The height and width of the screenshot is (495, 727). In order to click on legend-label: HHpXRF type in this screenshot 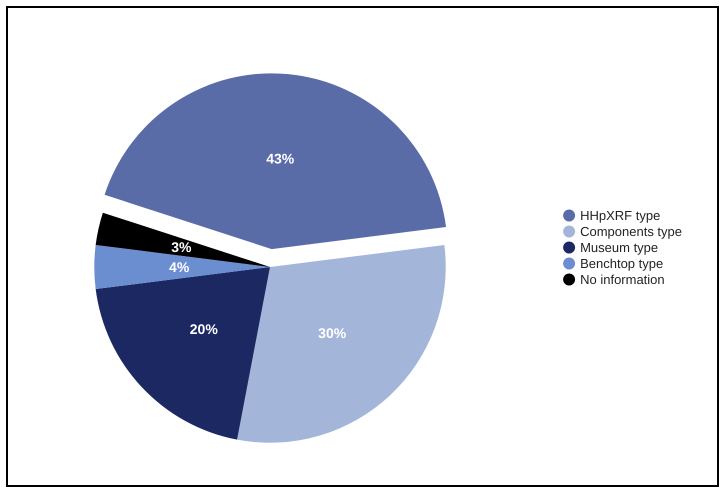, I will do `click(620, 215)`.